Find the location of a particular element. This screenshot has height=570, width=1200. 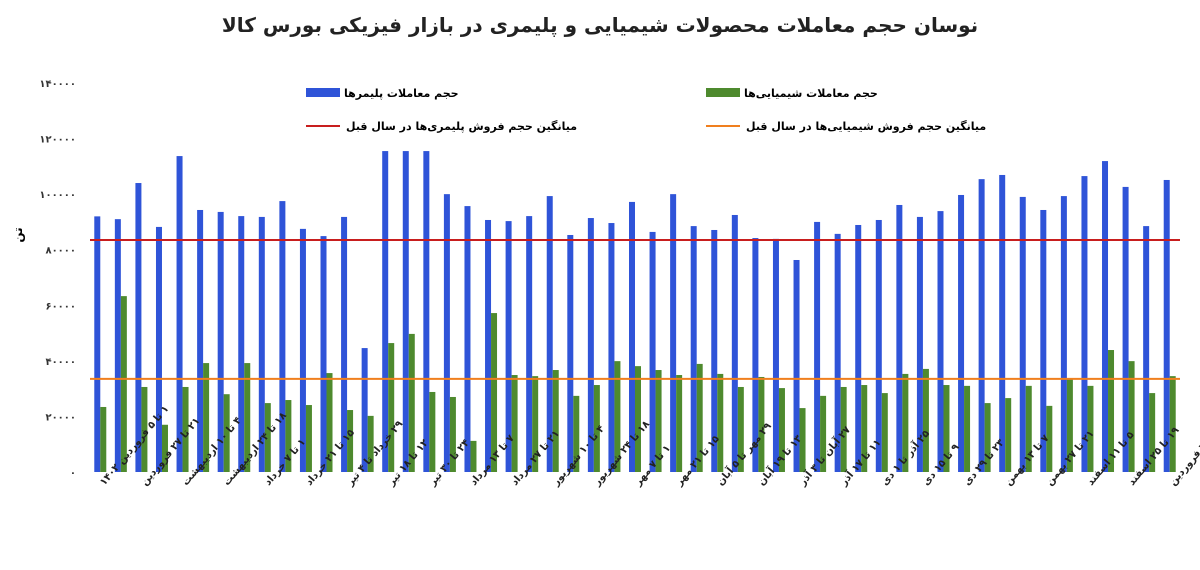

y-tick-label: ۲۰۰۰۰ is located at coordinates (60, 417).